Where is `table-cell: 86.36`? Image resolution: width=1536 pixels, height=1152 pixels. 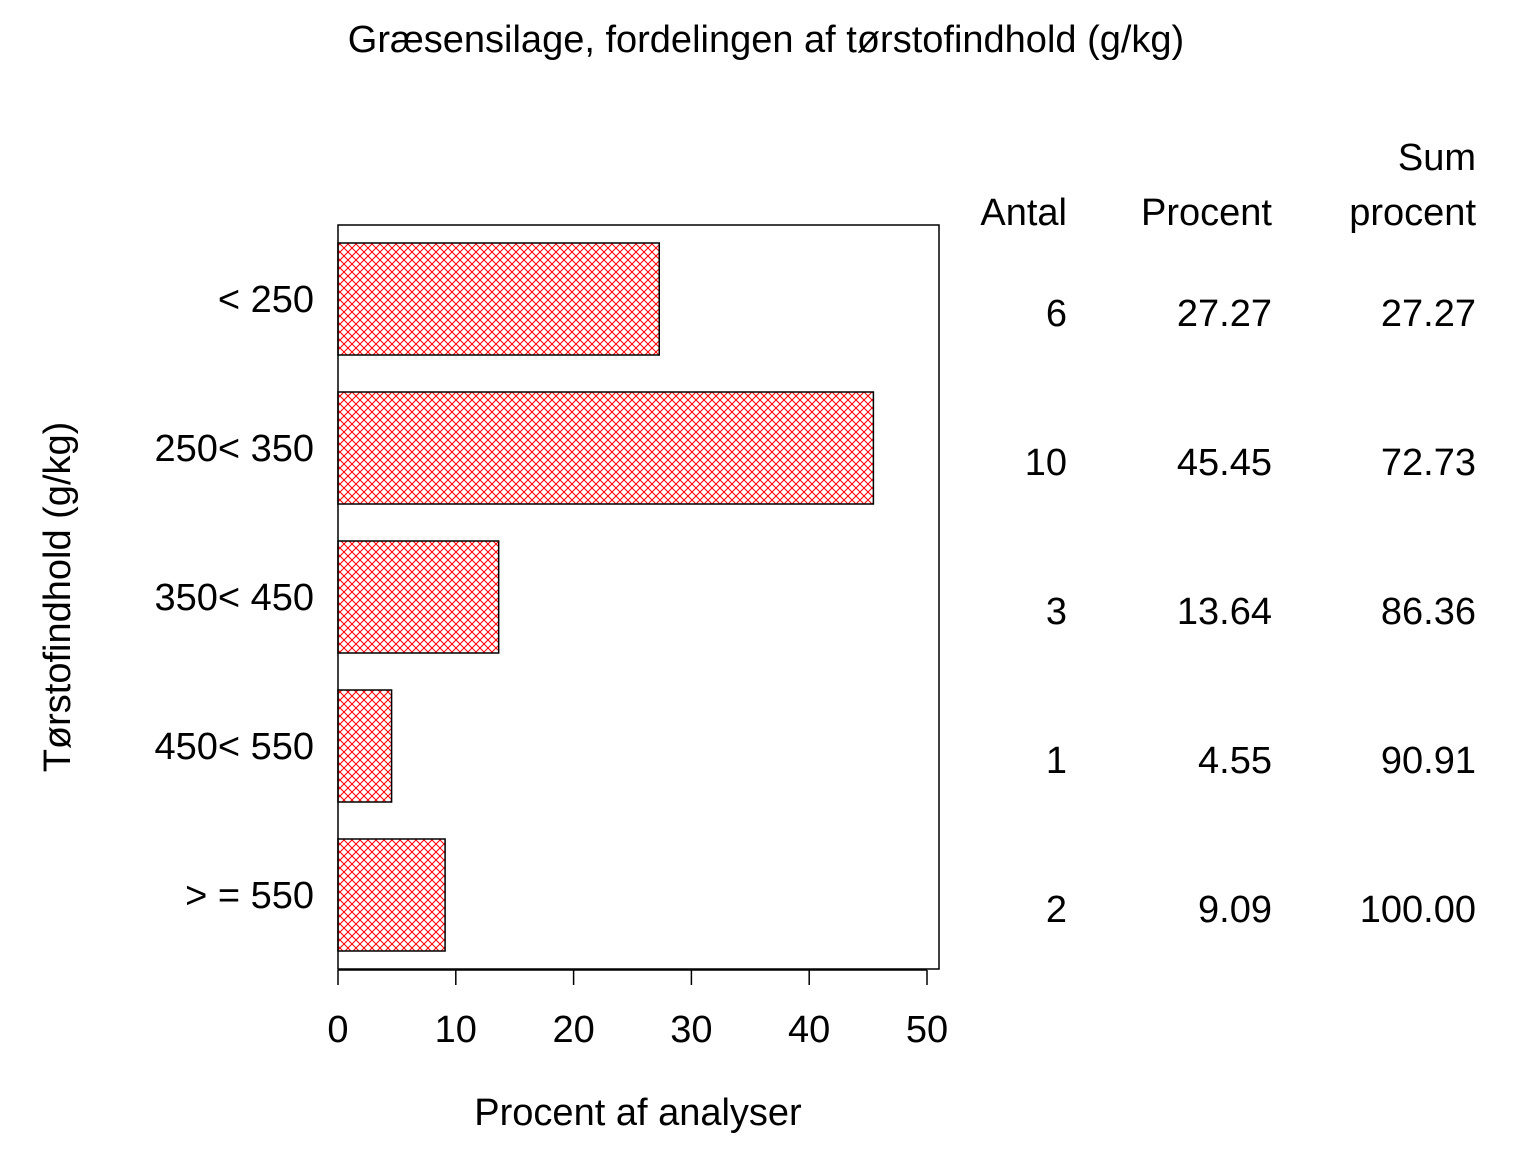 table-cell: 86.36 is located at coordinates (1428, 612).